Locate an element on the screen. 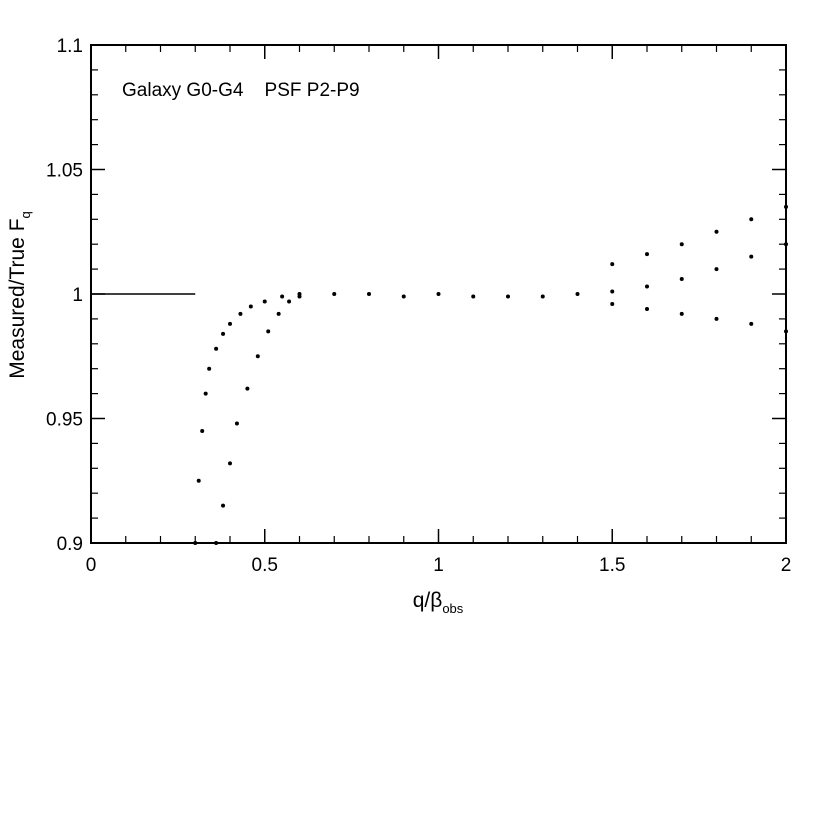 This screenshot has height=830, width=830. x-tick-label: 0.5 is located at coordinates (265, 565).